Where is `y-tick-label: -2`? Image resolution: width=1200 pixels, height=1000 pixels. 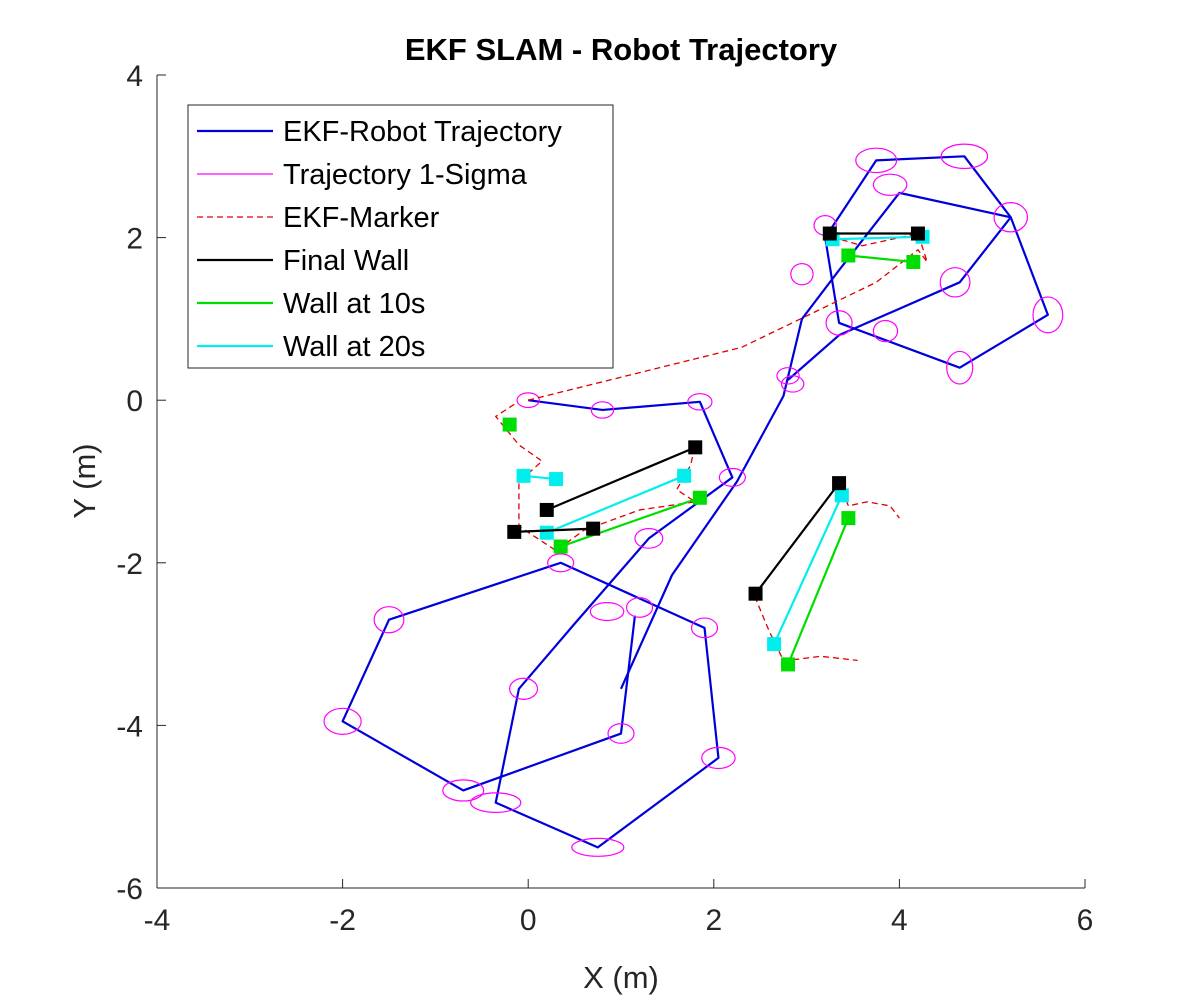 y-tick-label: -2 is located at coordinates (129, 564).